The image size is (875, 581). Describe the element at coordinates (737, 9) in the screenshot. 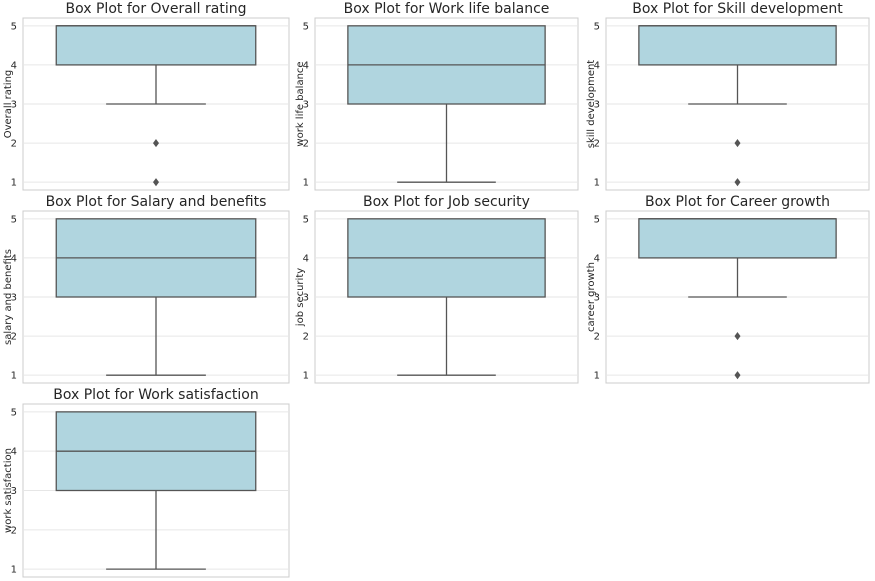

I see `chart-title: Box Plot for Skill development` at that location.